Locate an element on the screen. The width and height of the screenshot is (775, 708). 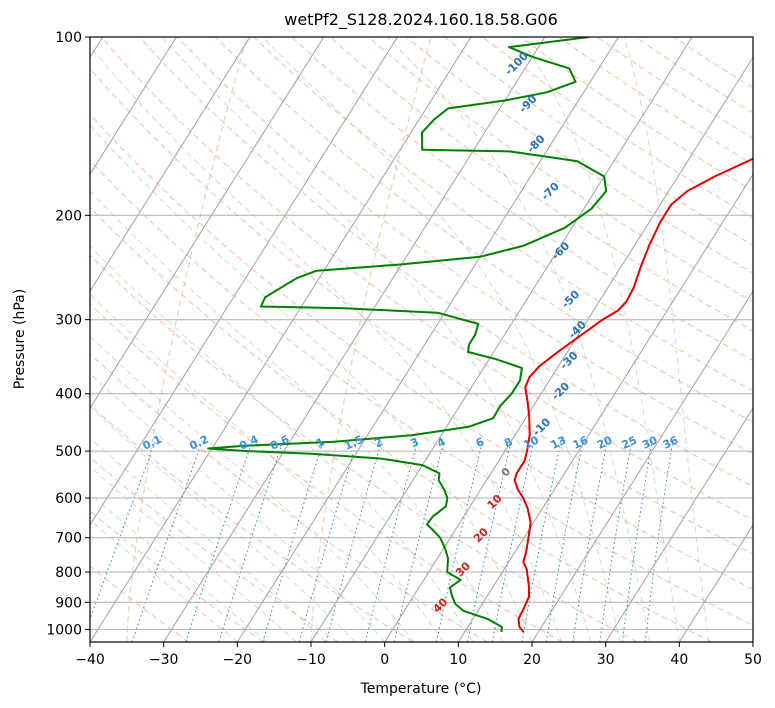
dry-adiabat-label: -20 is located at coordinates (560, 390).